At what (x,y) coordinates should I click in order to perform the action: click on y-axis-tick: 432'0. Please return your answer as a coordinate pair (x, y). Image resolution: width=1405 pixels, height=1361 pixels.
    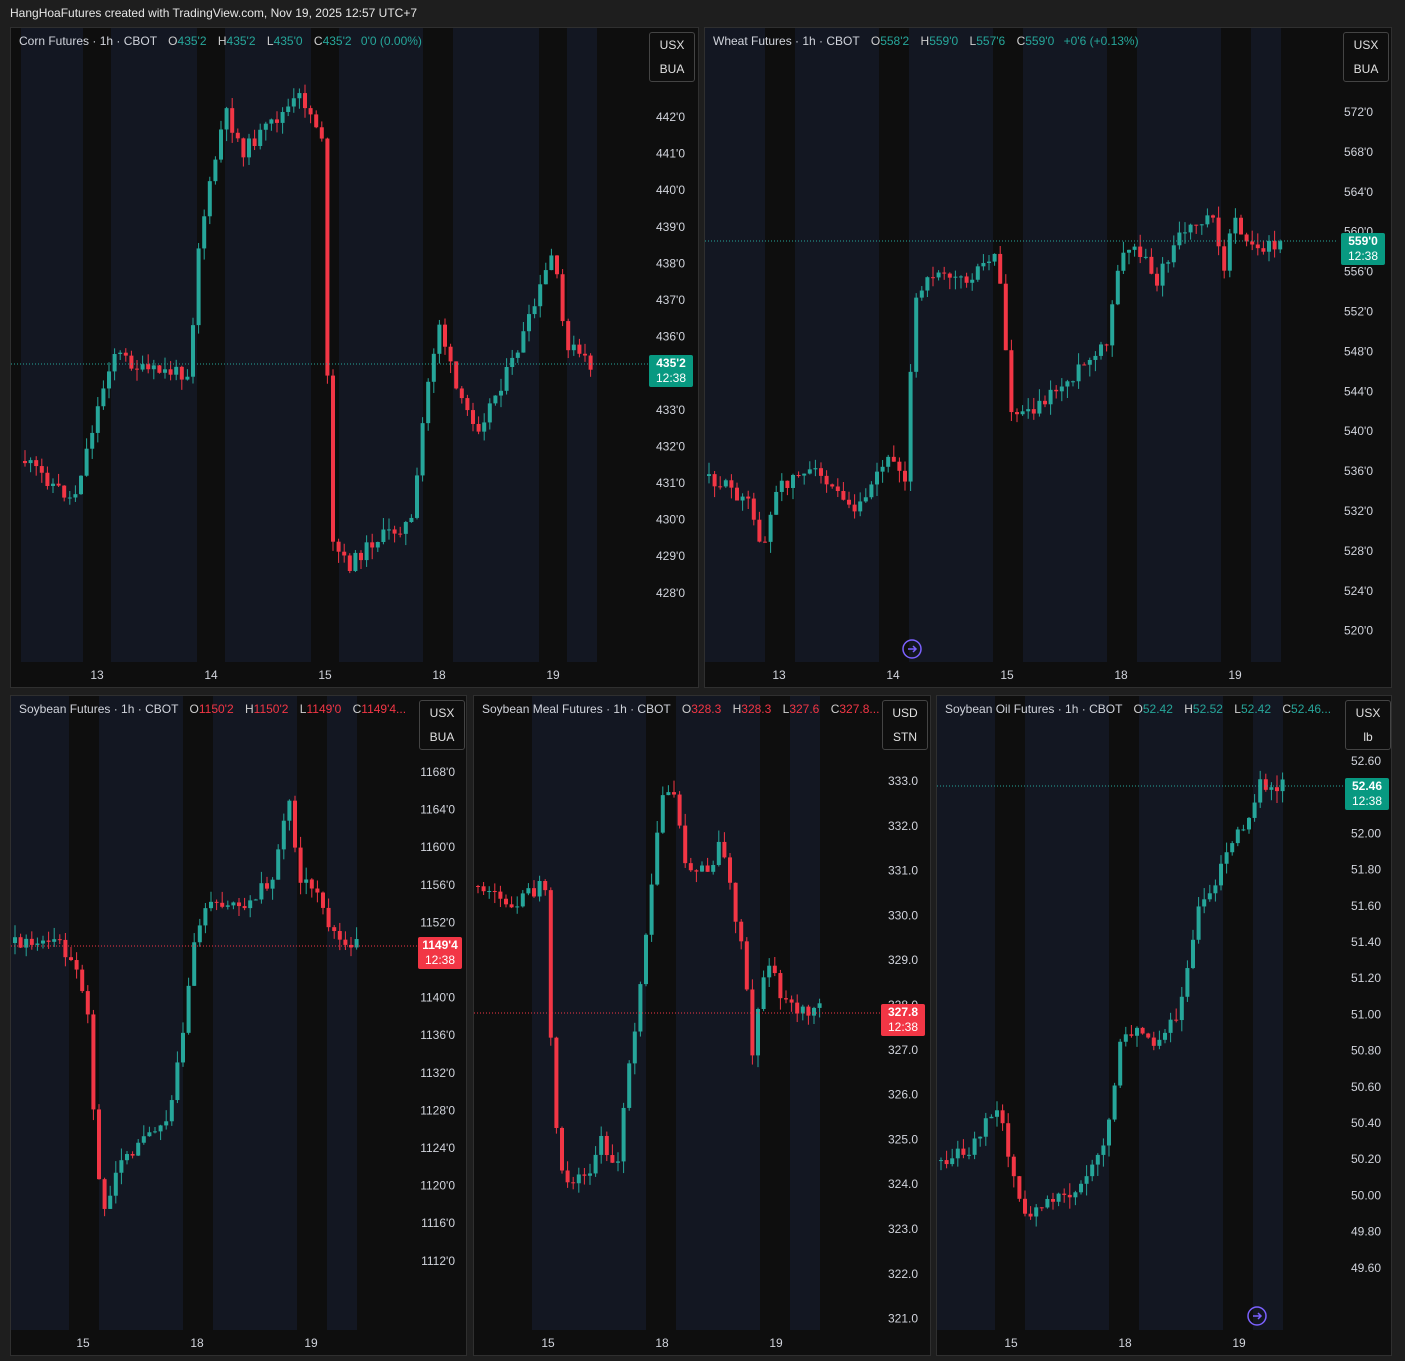
    Looking at the image, I should click on (670, 446).